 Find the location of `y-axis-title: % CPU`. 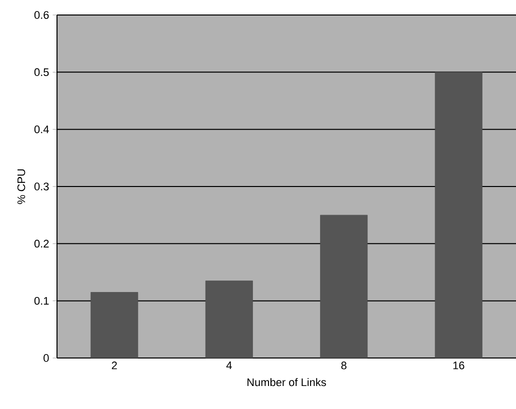

y-axis-title: % CPU is located at coordinates (21, 186).